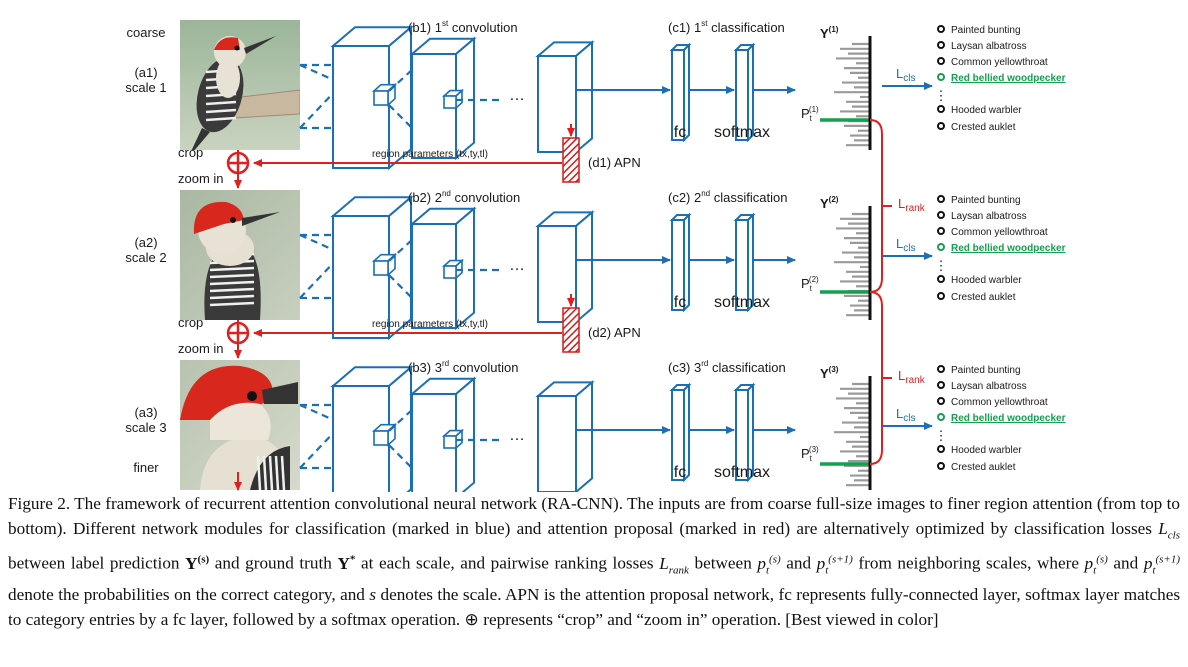  What do you see at coordinates (905, 415) in the screenshot?
I see `lcls-label-3: Lcls` at bounding box center [905, 415].